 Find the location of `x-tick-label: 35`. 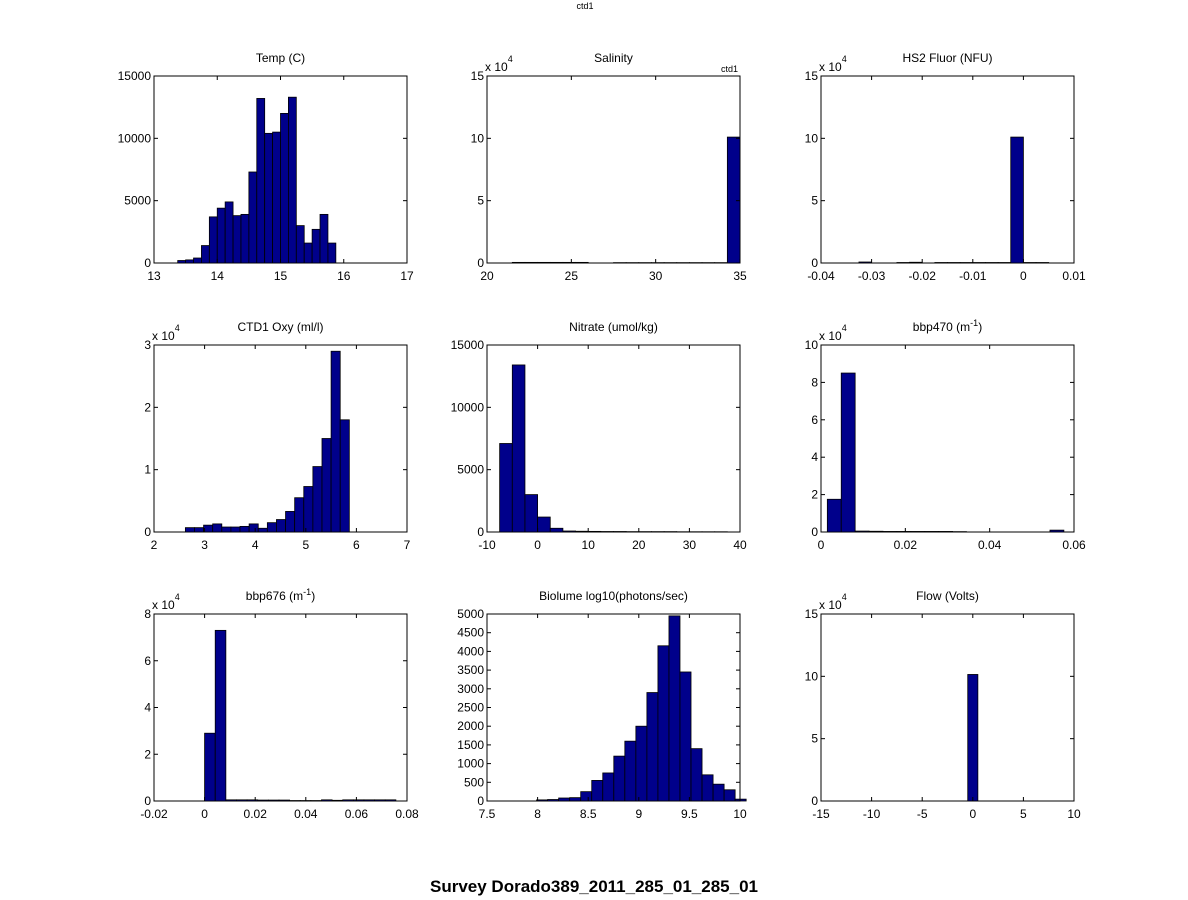

x-tick-label: 35 is located at coordinates (740, 276).